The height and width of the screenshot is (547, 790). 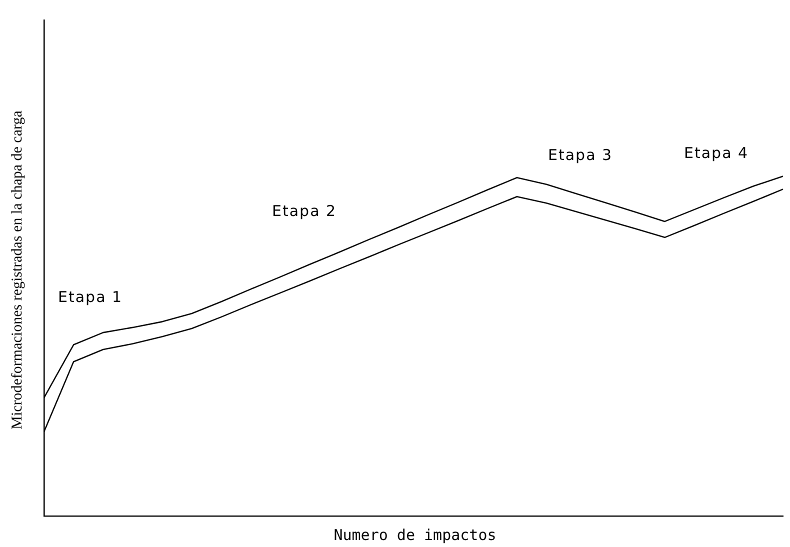 What do you see at coordinates (18, 270) in the screenshot?
I see `y-axis-title: Microdeformaciones registradas en la chapa de carga` at bounding box center [18, 270].